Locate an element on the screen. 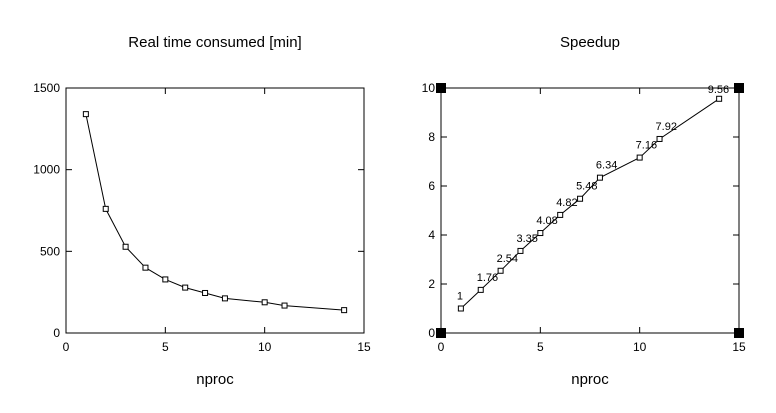 The image size is (776, 413). data-label: 7.92 is located at coordinates (666, 127).